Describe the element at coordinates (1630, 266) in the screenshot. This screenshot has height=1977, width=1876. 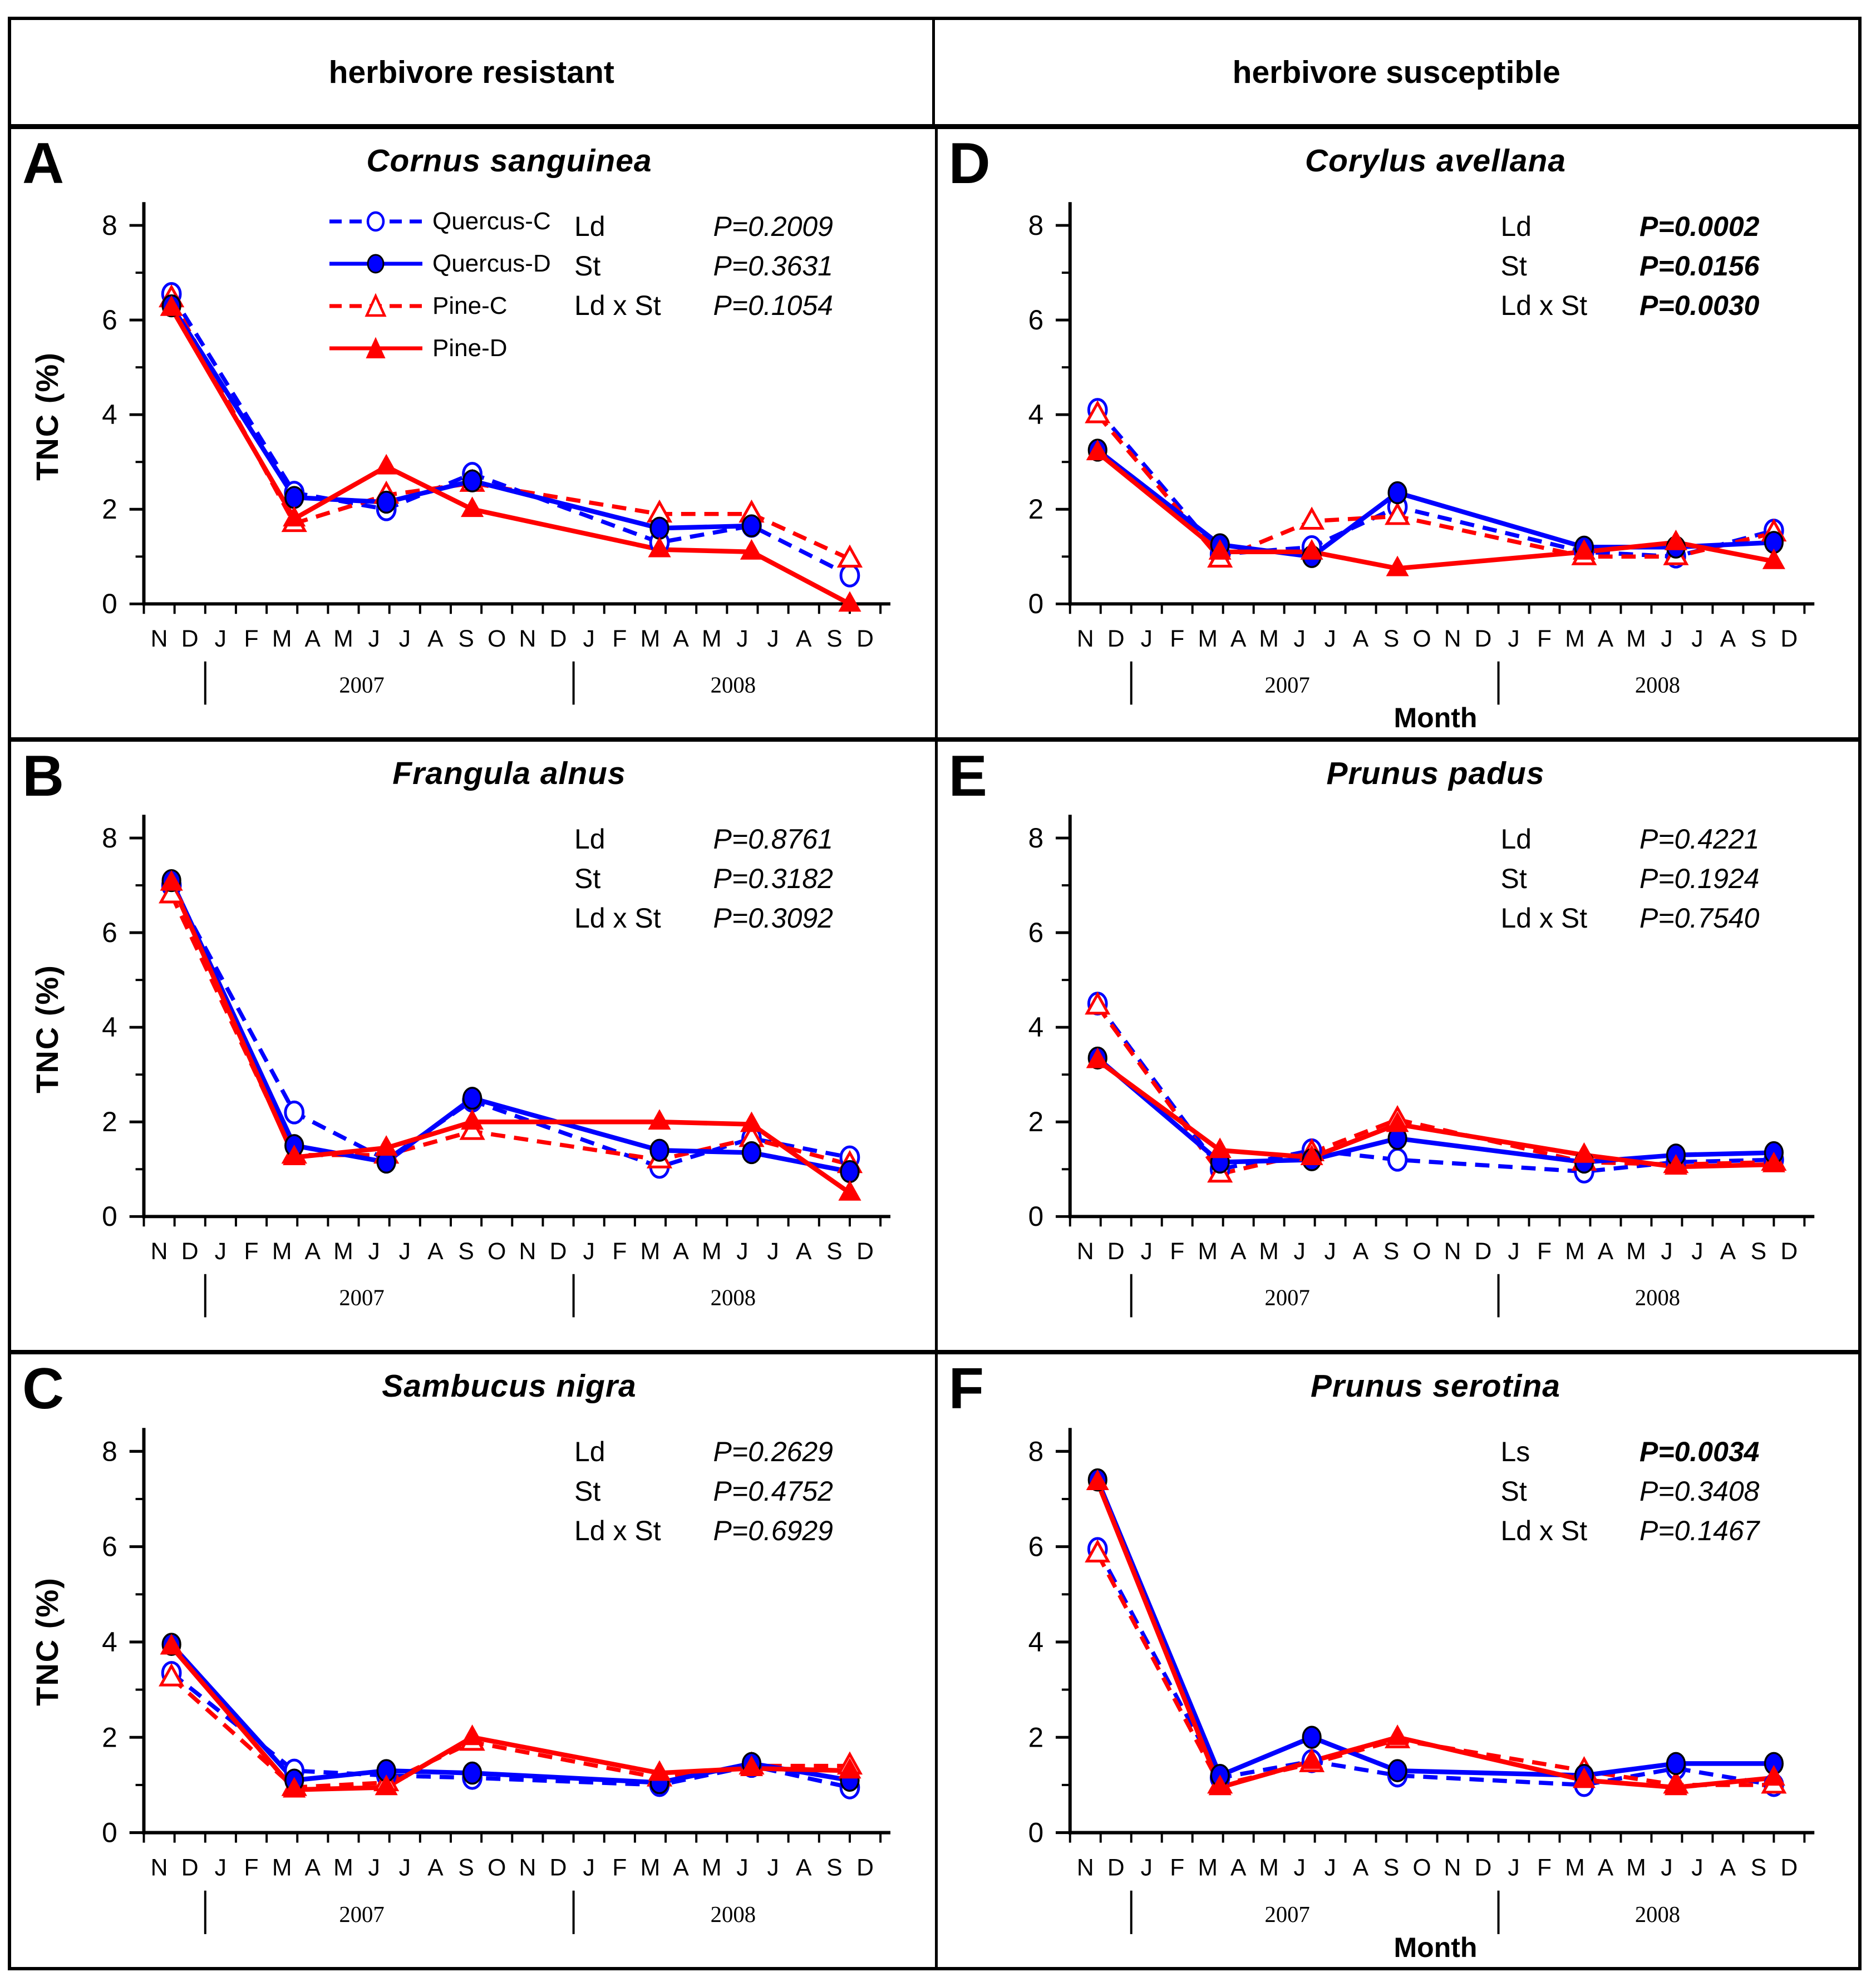
I see `stats-block: Ld P=0.0002 St P=0.0156 Ld x St P=0.0030` at that location.